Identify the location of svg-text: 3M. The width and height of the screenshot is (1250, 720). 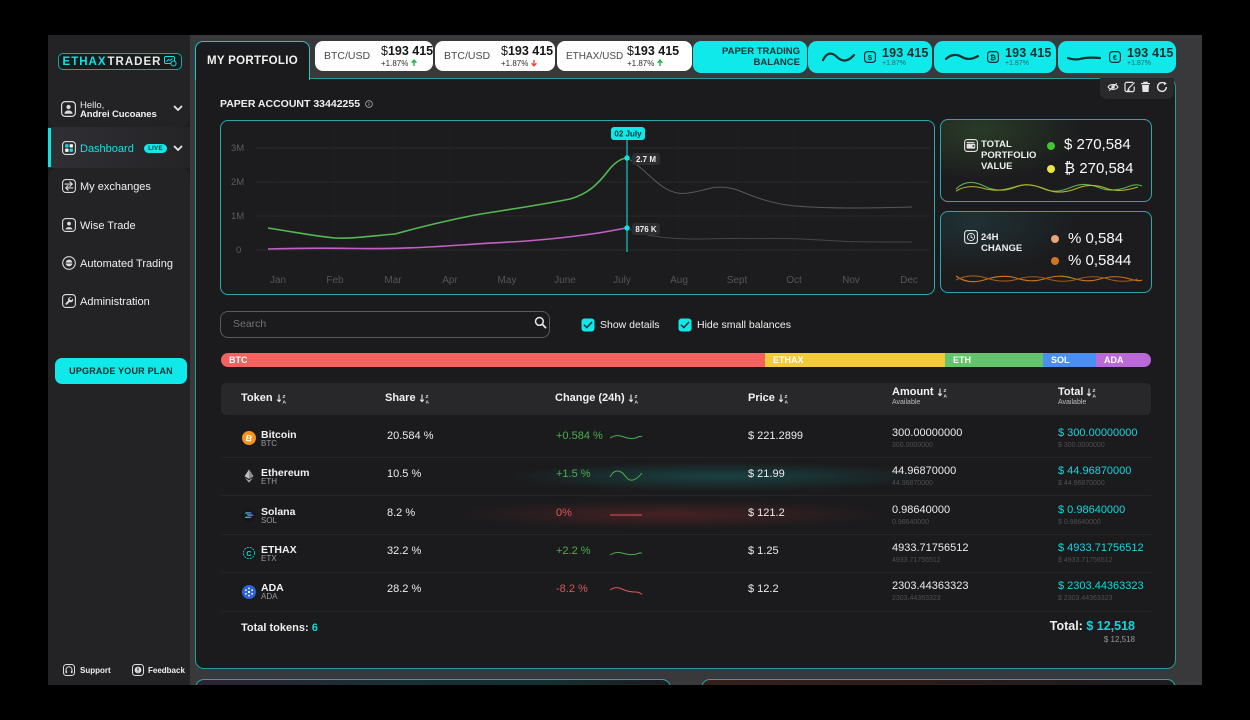
(237, 148).